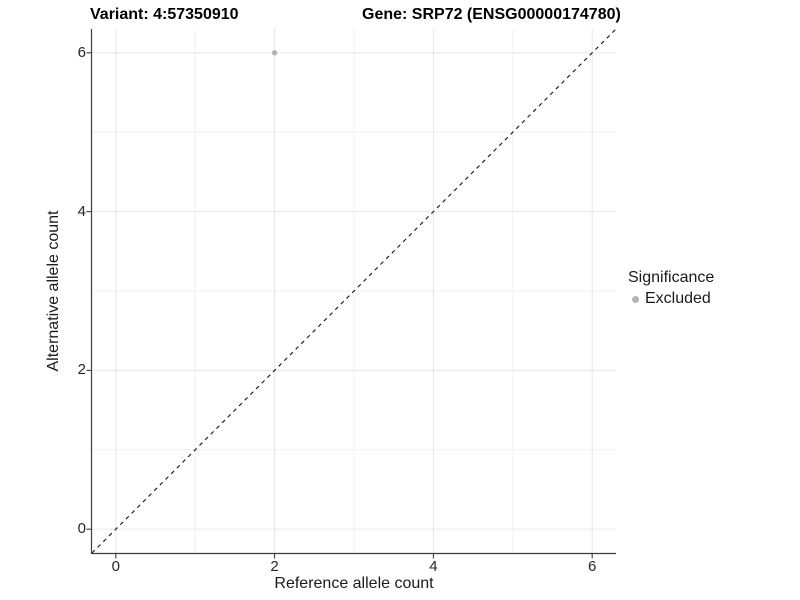 The height and width of the screenshot is (600, 800). I want to click on y-tick-label-0: 0, so click(81, 529).